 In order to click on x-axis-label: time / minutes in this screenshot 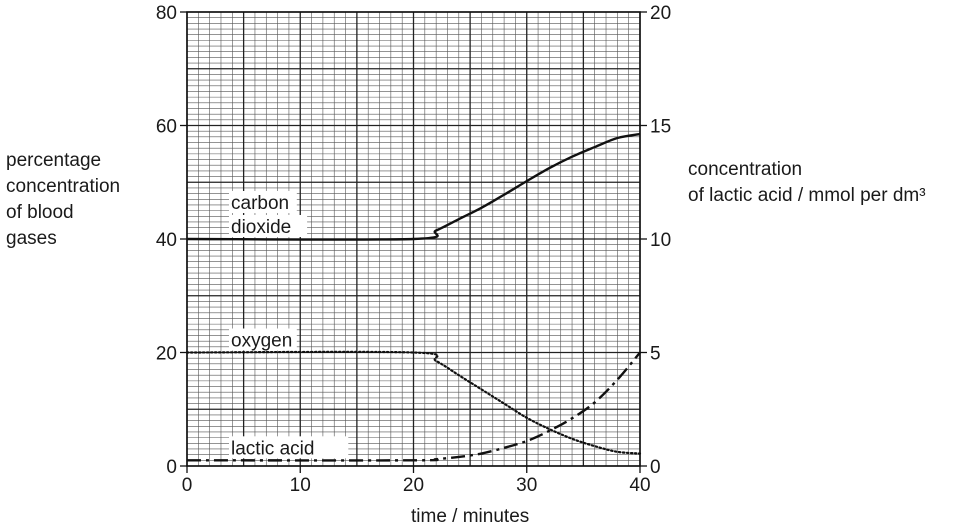, I will do `click(470, 516)`.